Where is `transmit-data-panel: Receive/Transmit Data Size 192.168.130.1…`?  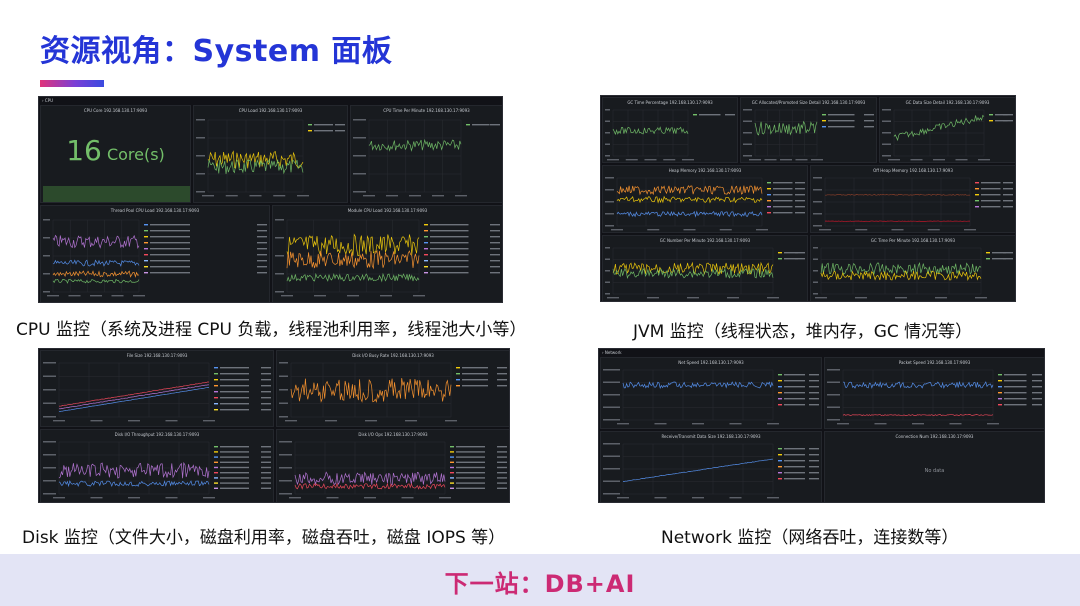
transmit-data-panel: Receive/Transmit Data Size 192.168.130.1… is located at coordinates (711, 466).